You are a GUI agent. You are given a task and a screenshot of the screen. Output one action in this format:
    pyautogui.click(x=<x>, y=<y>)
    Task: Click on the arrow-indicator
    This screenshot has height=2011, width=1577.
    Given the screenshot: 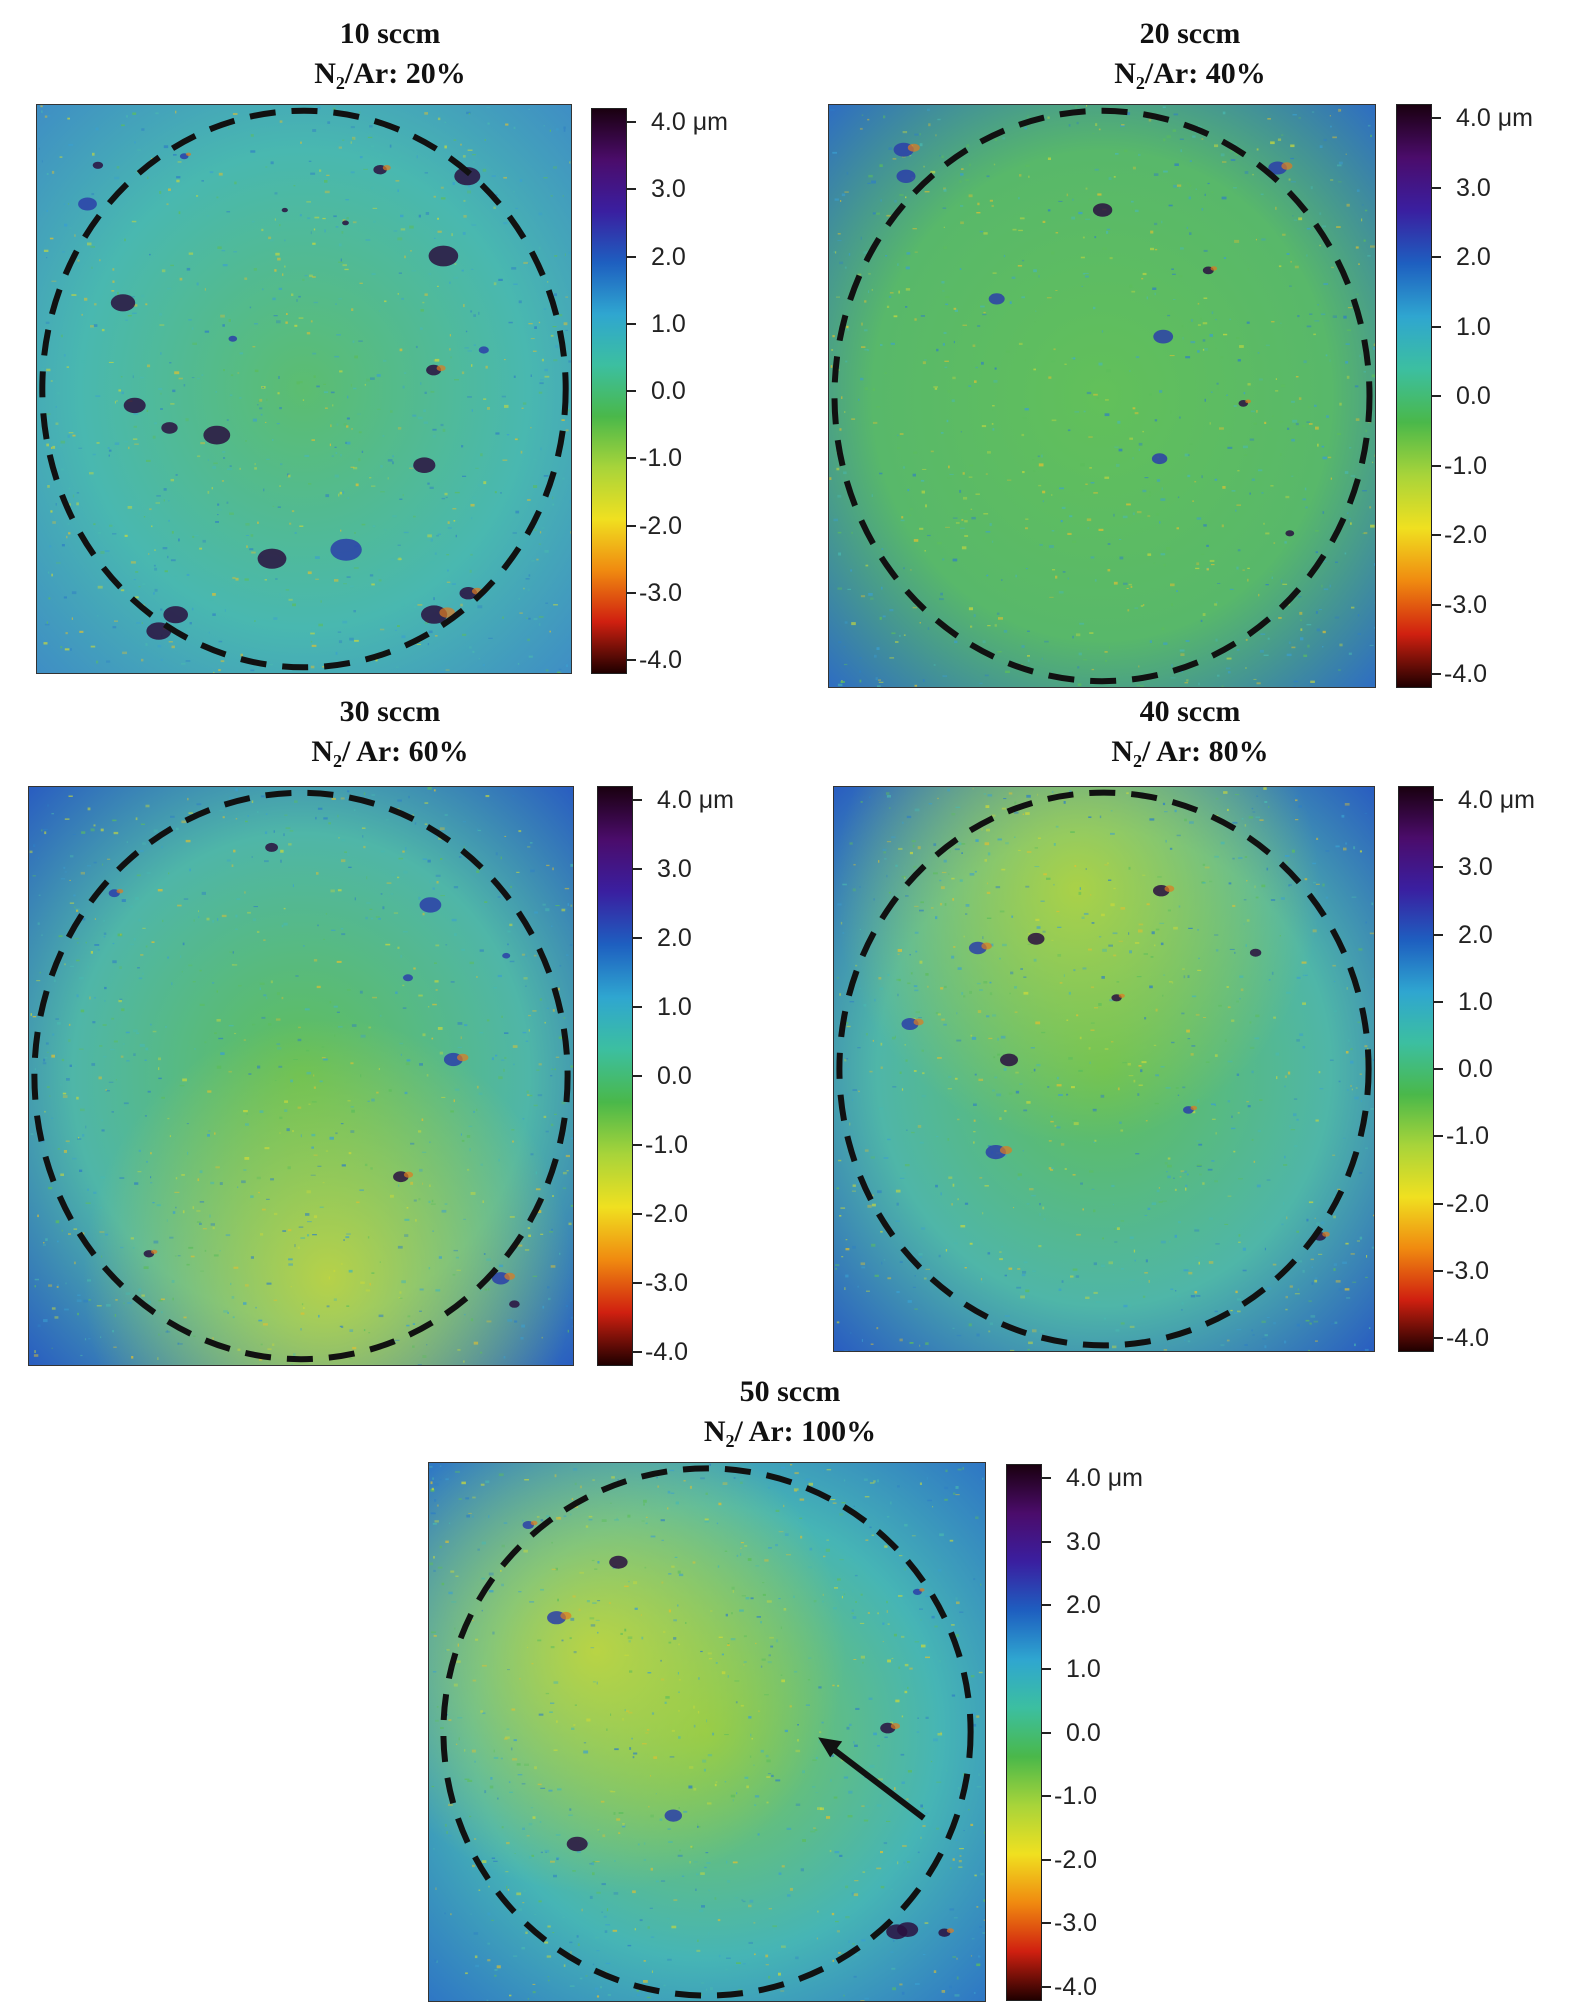 What is the action you would take?
    pyautogui.click(x=872, y=1779)
    